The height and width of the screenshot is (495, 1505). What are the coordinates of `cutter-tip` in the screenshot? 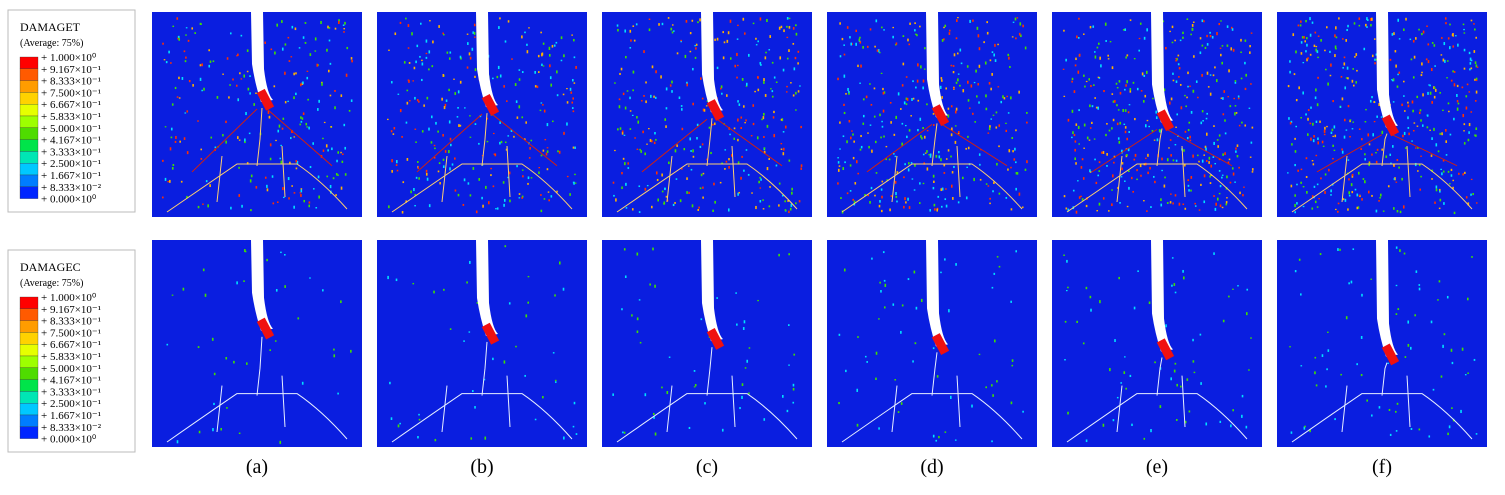 It's located at (490, 104).